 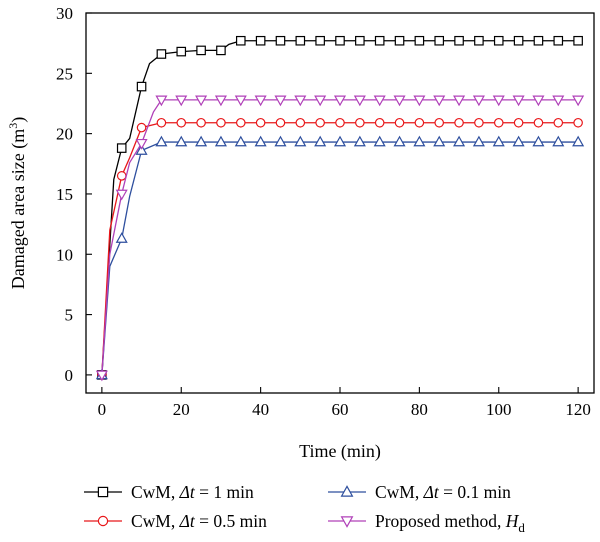 I want to click on legend-label-part: Proposed method,, so click(x=440, y=521).